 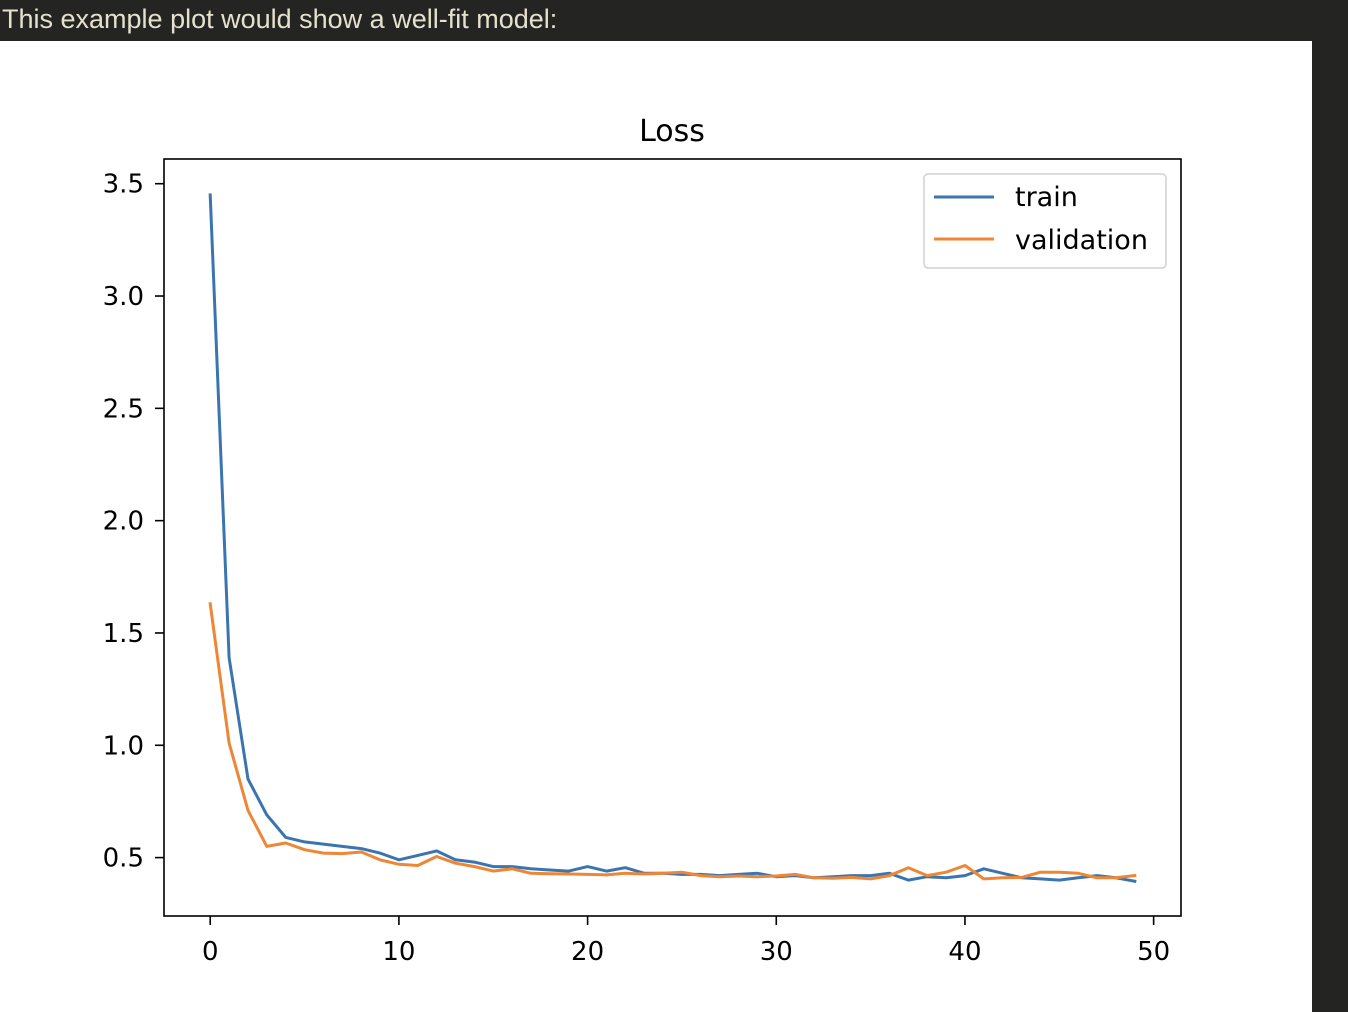 What do you see at coordinates (1046, 197) in the screenshot?
I see `legend-label-train: train` at bounding box center [1046, 197].